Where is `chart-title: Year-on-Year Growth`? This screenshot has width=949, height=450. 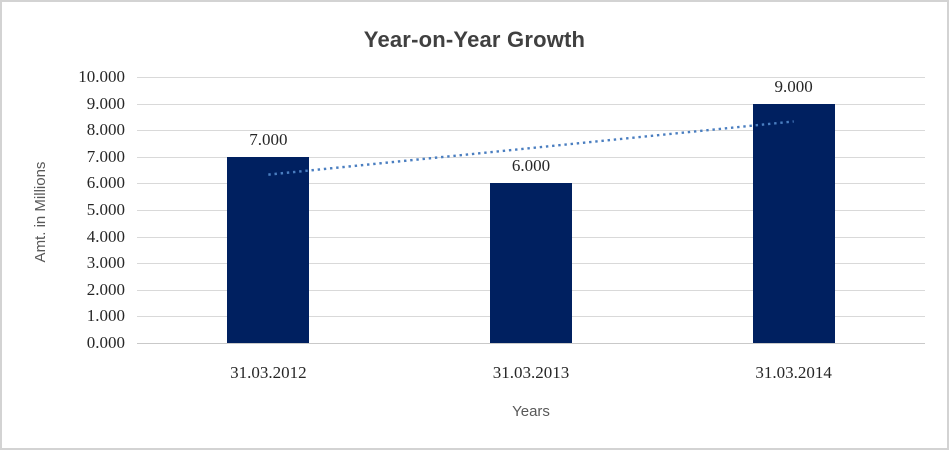 chart-title: Year-on-Year Growth is located at coordinates (474, 39).